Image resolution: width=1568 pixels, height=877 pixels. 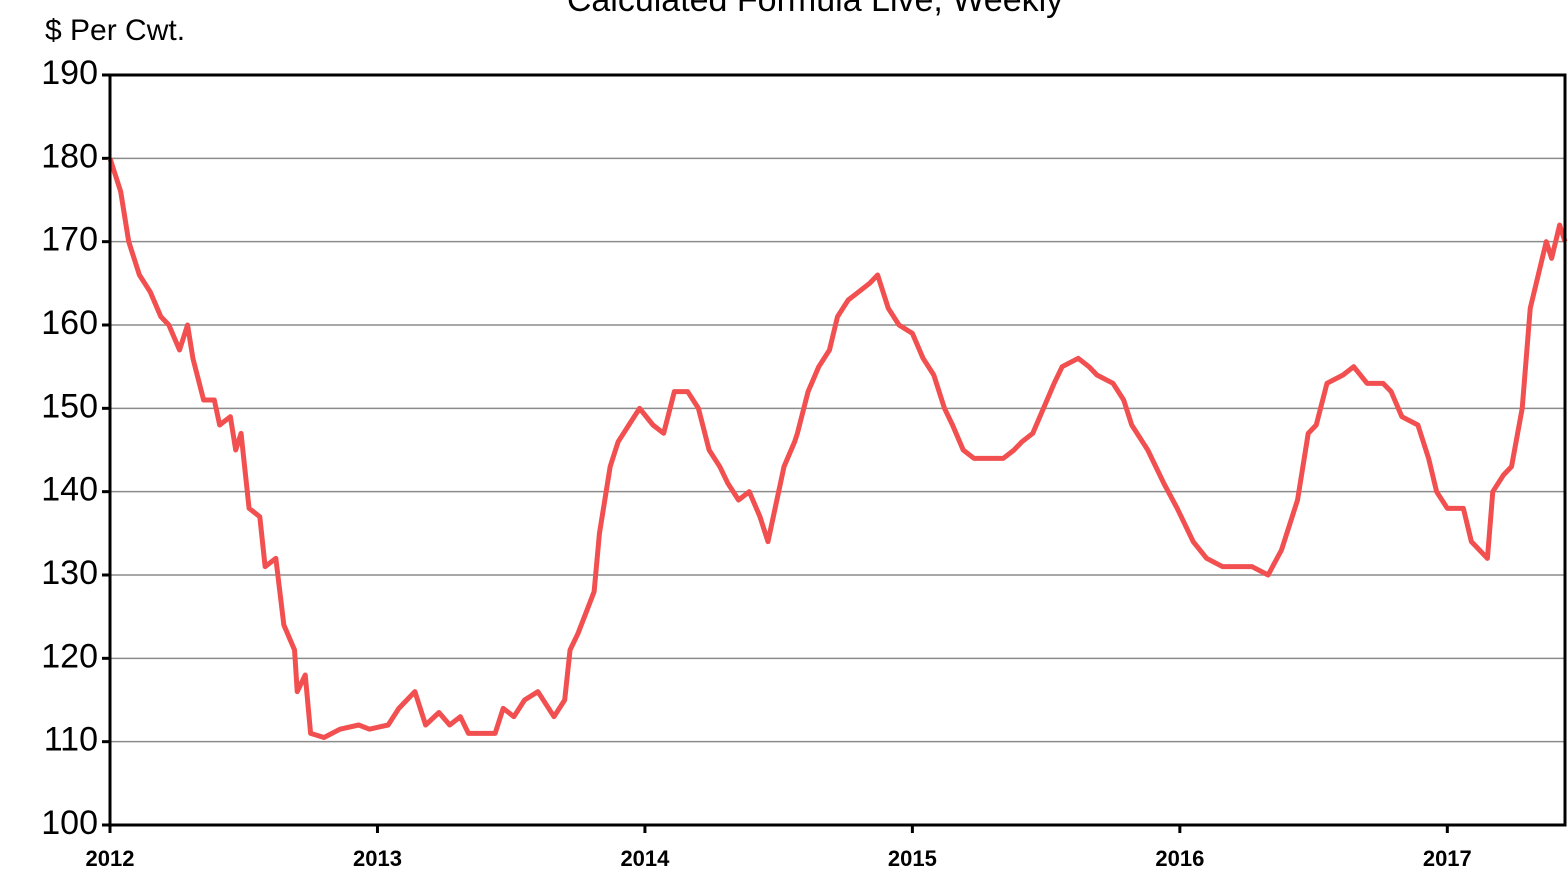 I want to click on chart-title: Calculated Formula Live, Weekly, so click(x=815, y=9).